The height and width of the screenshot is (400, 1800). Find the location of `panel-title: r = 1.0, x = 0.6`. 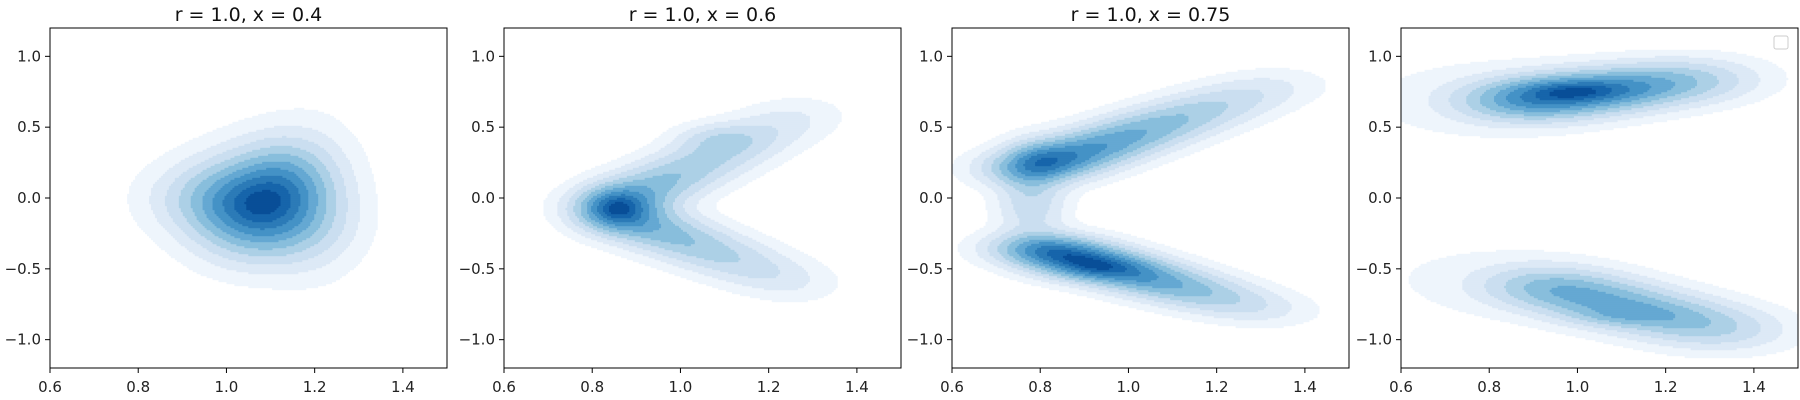

panel-title: r = 1.0, x = 0.6 is located at coordinates (703, 15).